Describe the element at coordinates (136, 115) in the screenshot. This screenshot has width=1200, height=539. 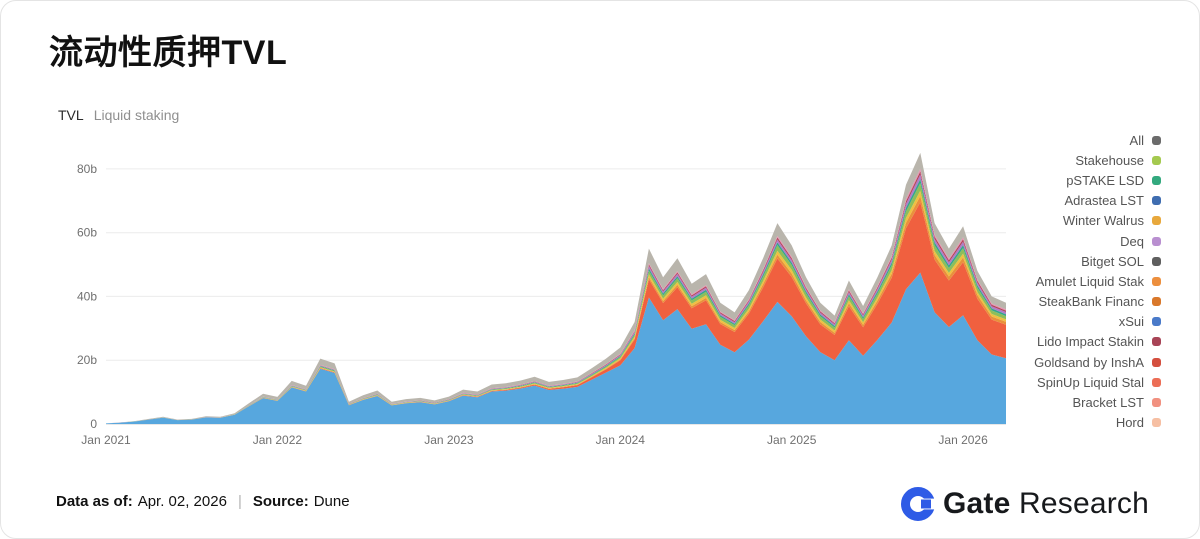
I see `chart-subtitle: Liquid staking` at that location.